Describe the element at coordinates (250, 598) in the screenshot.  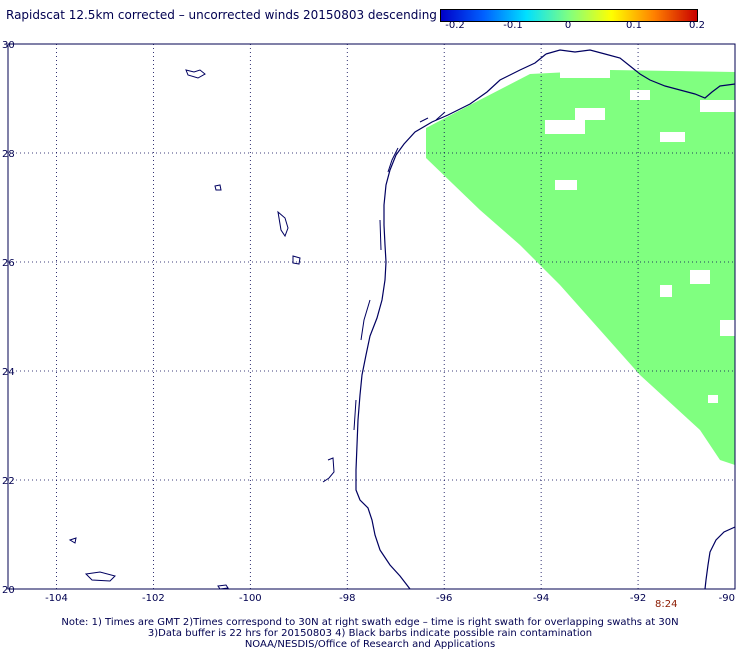
I see `lon-tick-label: -100` at that location.